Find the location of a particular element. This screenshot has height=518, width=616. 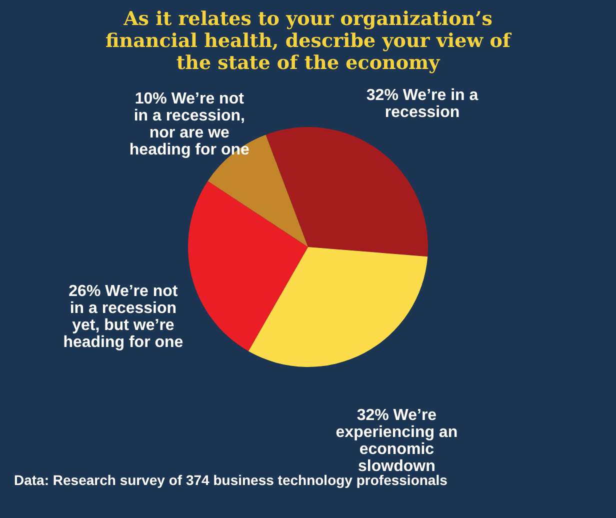

slice-label: 32% We’re in a recession is located at coordinates (422, 104).